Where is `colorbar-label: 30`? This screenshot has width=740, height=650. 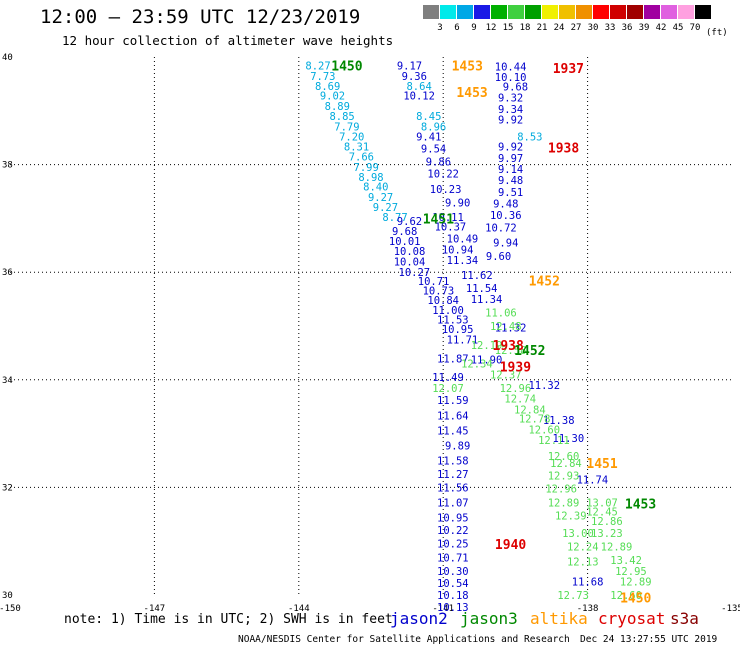
colorbar-label: 30 is located at coordinates (593, 28).